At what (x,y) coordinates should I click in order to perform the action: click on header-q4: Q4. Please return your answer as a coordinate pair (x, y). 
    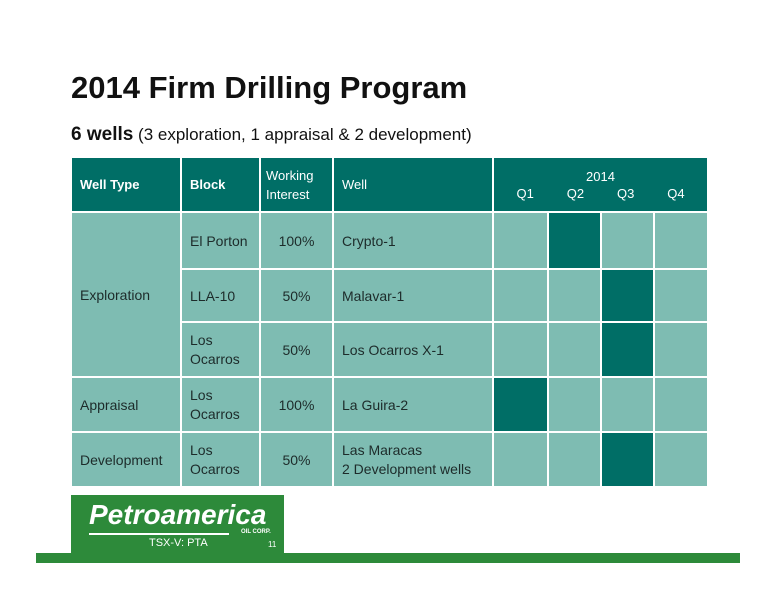
    Looking at the image, I should click on (676, 193).